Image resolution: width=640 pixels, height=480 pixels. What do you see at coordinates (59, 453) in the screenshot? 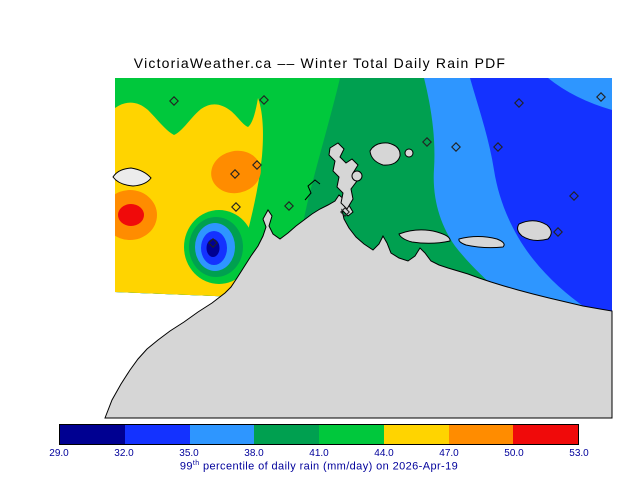
I see `colorbar-tick-label: 29.0` at bounding box center [59, 453].